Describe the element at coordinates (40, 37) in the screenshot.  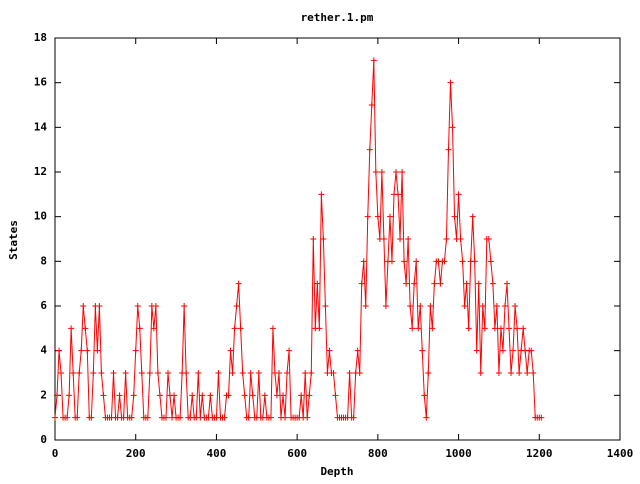
I see `y-tick-label: 18` at that location.